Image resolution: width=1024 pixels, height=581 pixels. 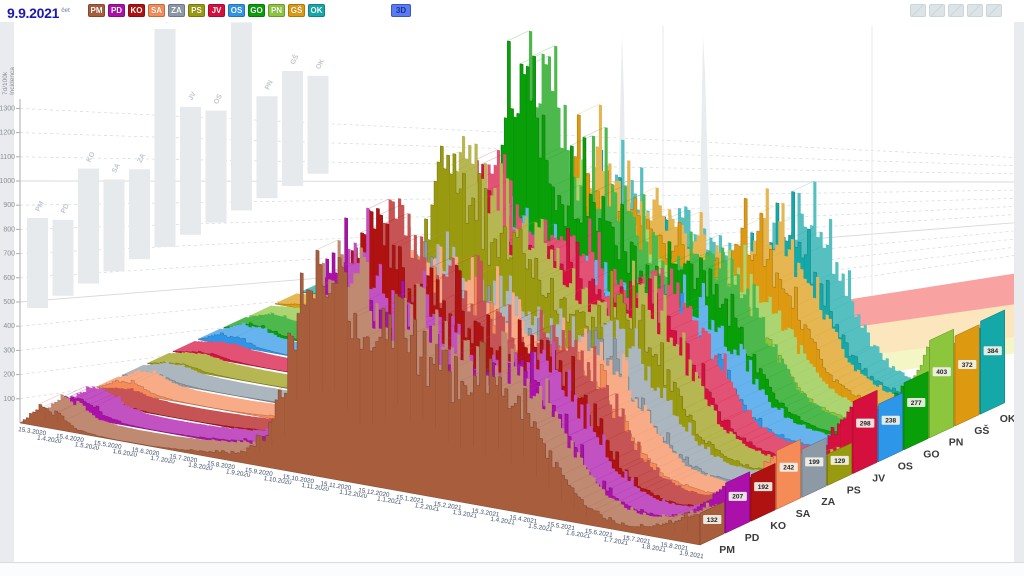 What do you see at coordinates (142, 159) in the screenshot?
I see `ghost-bar-label: ZA` at bounding box center [142, 159].